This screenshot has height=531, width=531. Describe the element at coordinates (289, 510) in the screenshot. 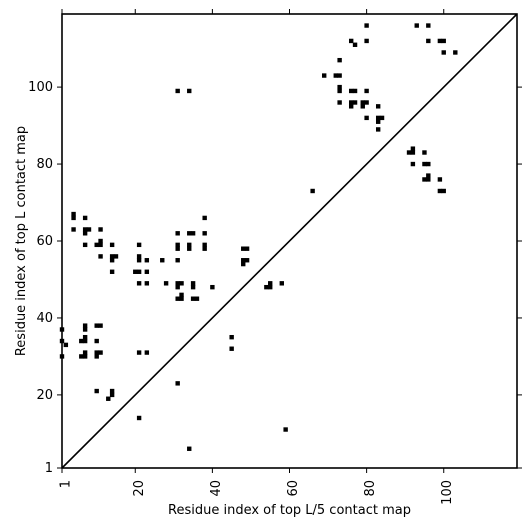

I see `x-axis-label: Residue index of top L/5 contact map` at that location.